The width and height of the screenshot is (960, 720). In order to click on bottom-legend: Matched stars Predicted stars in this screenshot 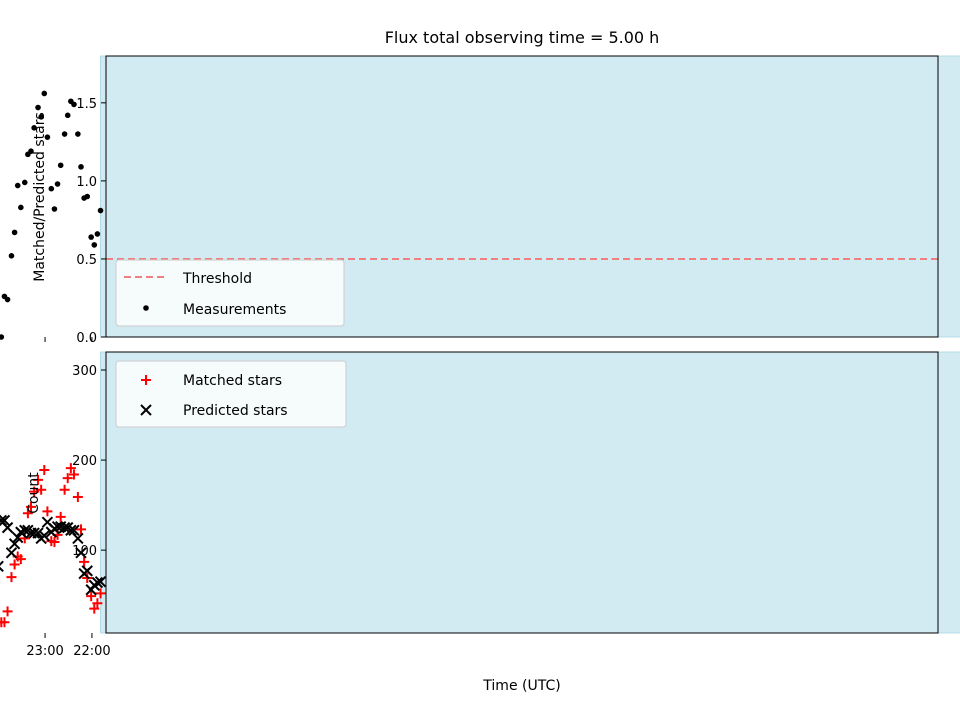, I will do `click(231, 394)`.